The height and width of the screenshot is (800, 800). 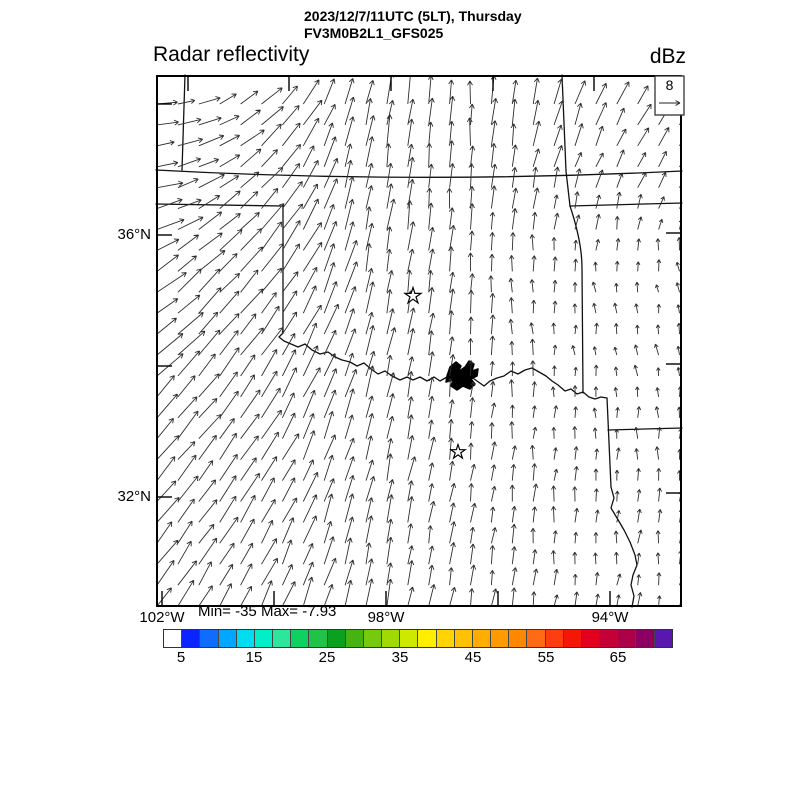 What do you see at coordinates (667, 56) in the screenshot?
I see `units-label: dBz` at bounding box center [667, 56].